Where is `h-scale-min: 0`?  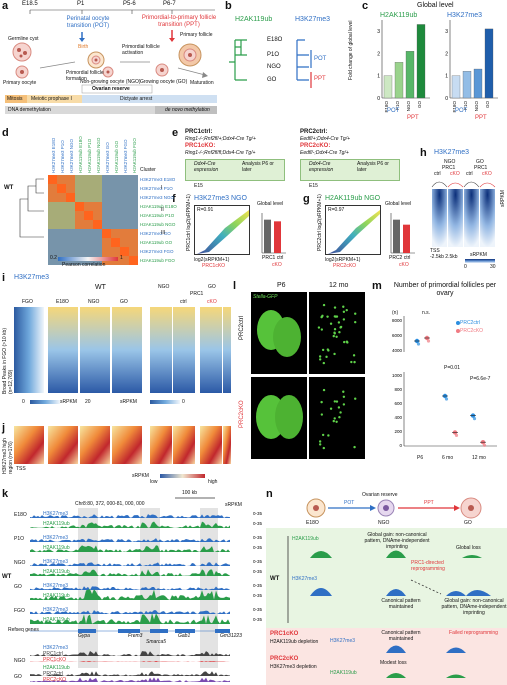
h-scale-min: 0 is located at coordinates (465, 267).